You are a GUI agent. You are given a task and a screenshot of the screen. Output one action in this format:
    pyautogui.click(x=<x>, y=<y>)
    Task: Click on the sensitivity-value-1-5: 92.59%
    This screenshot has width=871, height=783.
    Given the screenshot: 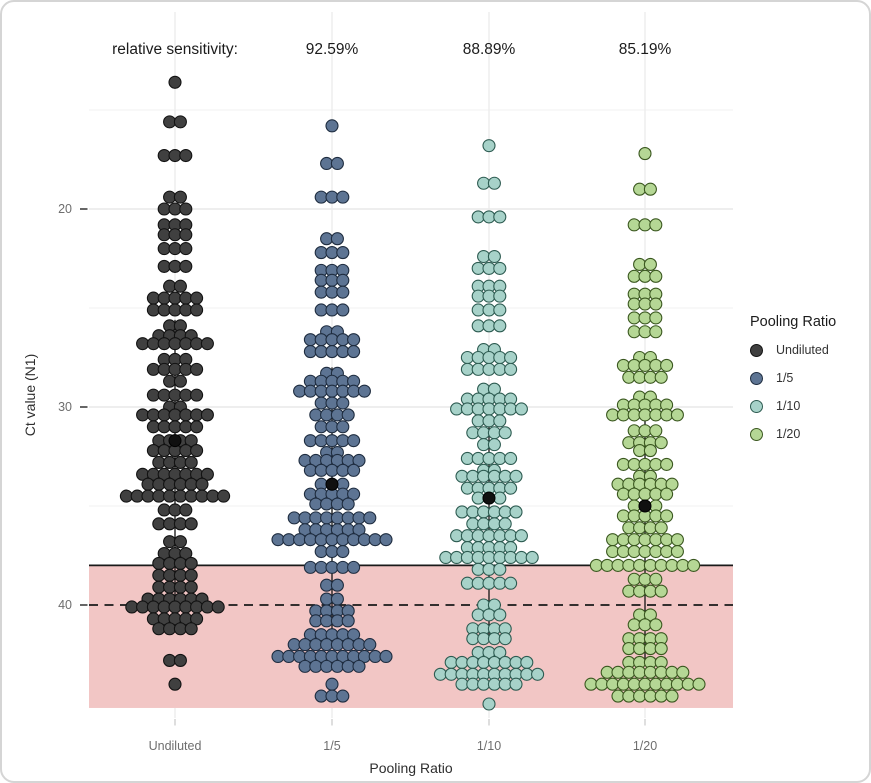 What is the action you would take?
    pyautogui.click(x=332, y=49)
    